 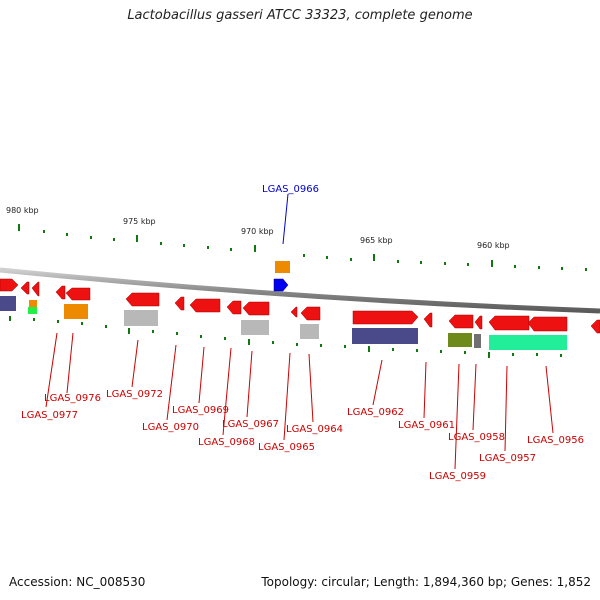 What do you see at coordinates (281, 285) in the screenshot?
I see `selected-gene-arrow` at bounding box center [281, 285].